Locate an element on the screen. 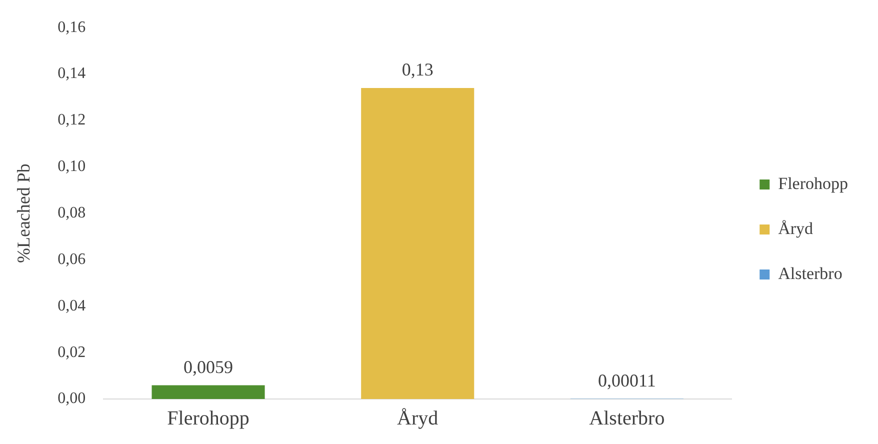  y-tick-label: 0,00 is located at coordinates (72, 399).